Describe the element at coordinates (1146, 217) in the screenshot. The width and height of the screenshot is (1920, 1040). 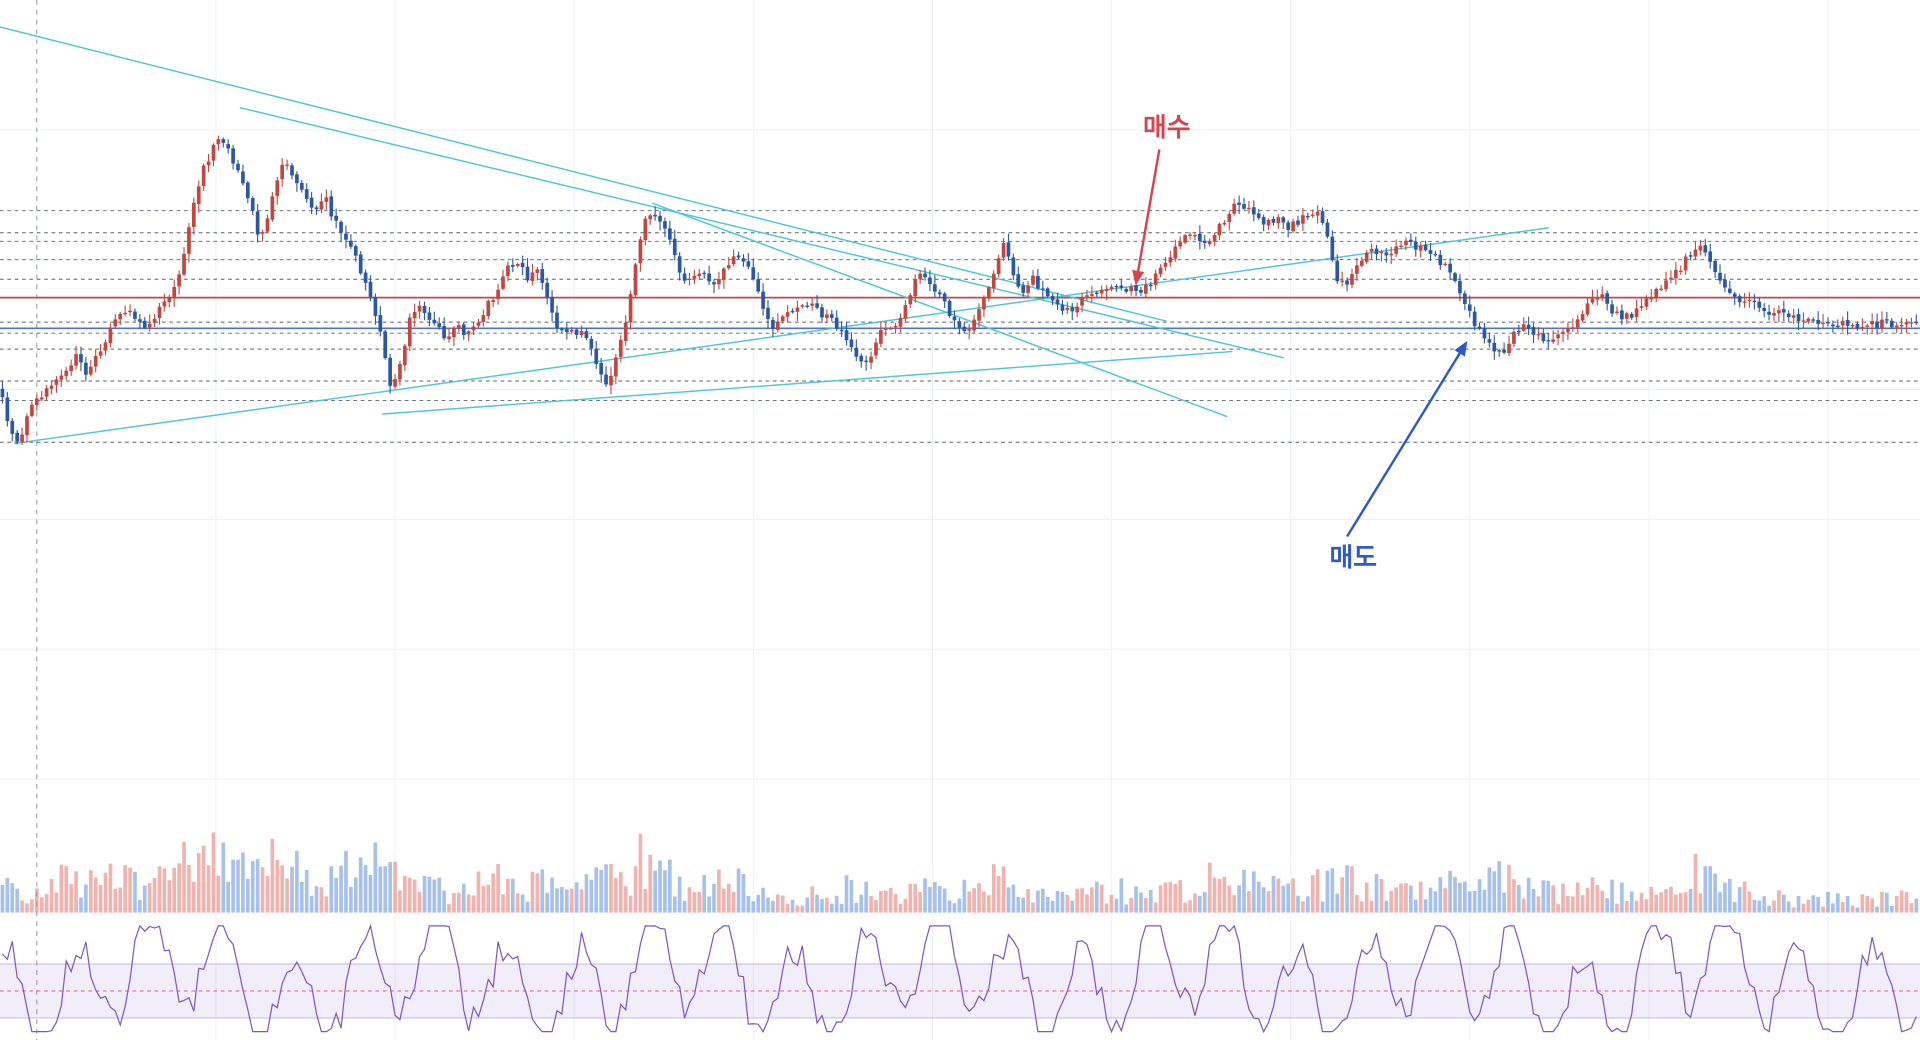
I see `buy-arrow-icon` at that location.